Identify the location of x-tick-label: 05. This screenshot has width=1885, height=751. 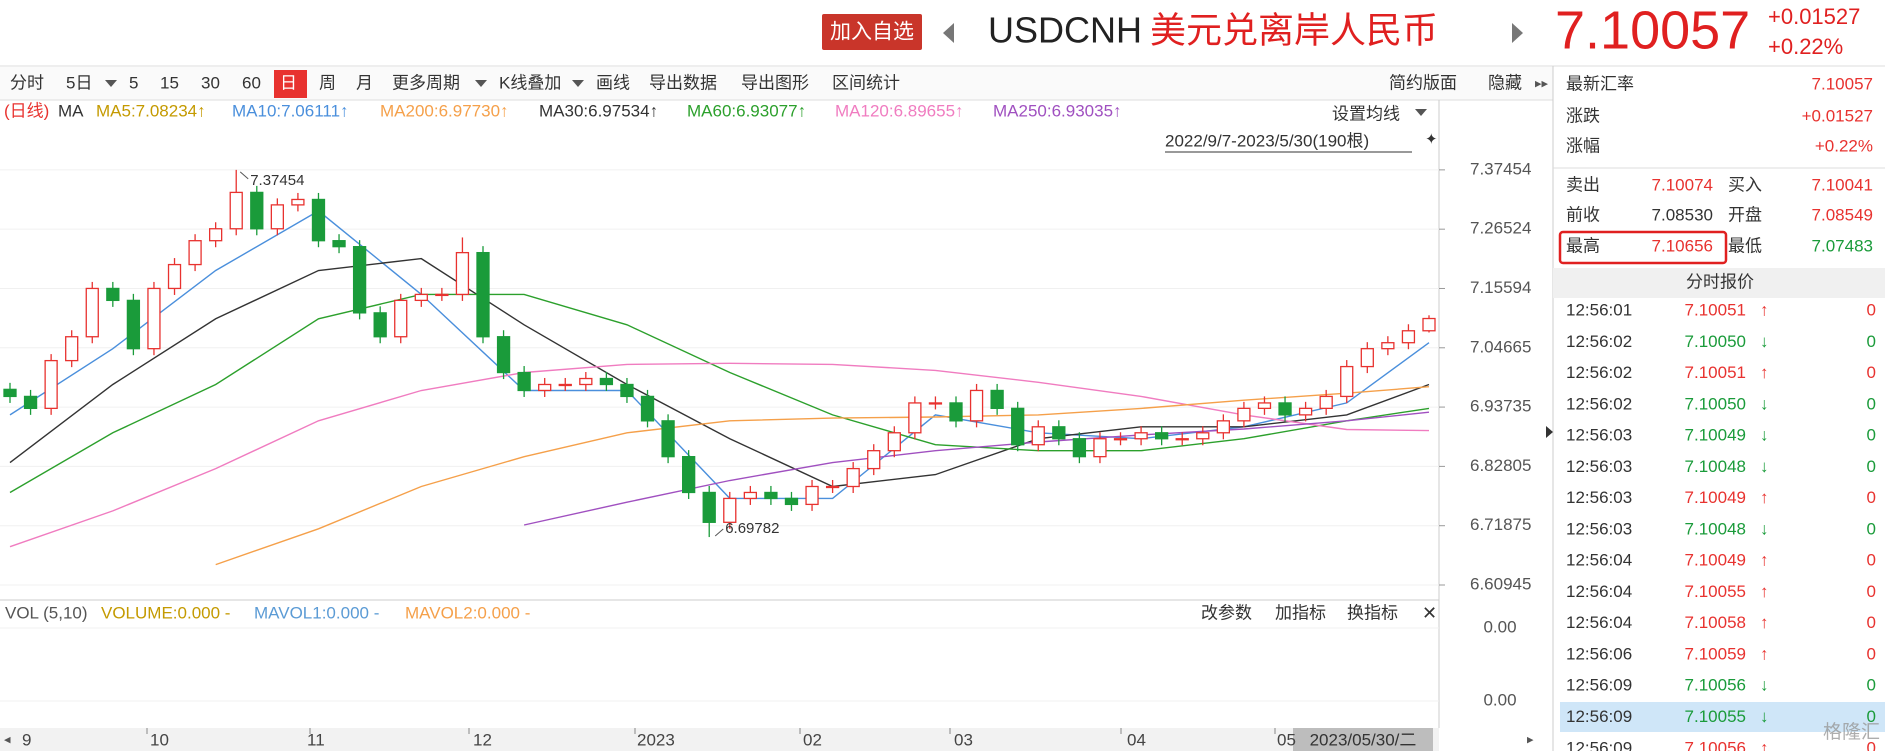
(1286, 739).